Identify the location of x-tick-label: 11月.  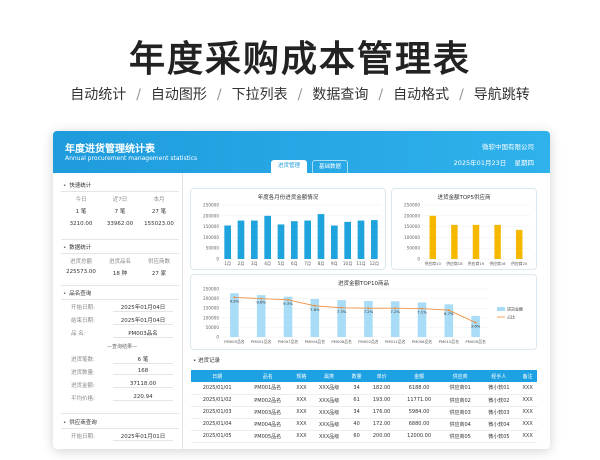
(361, 264).